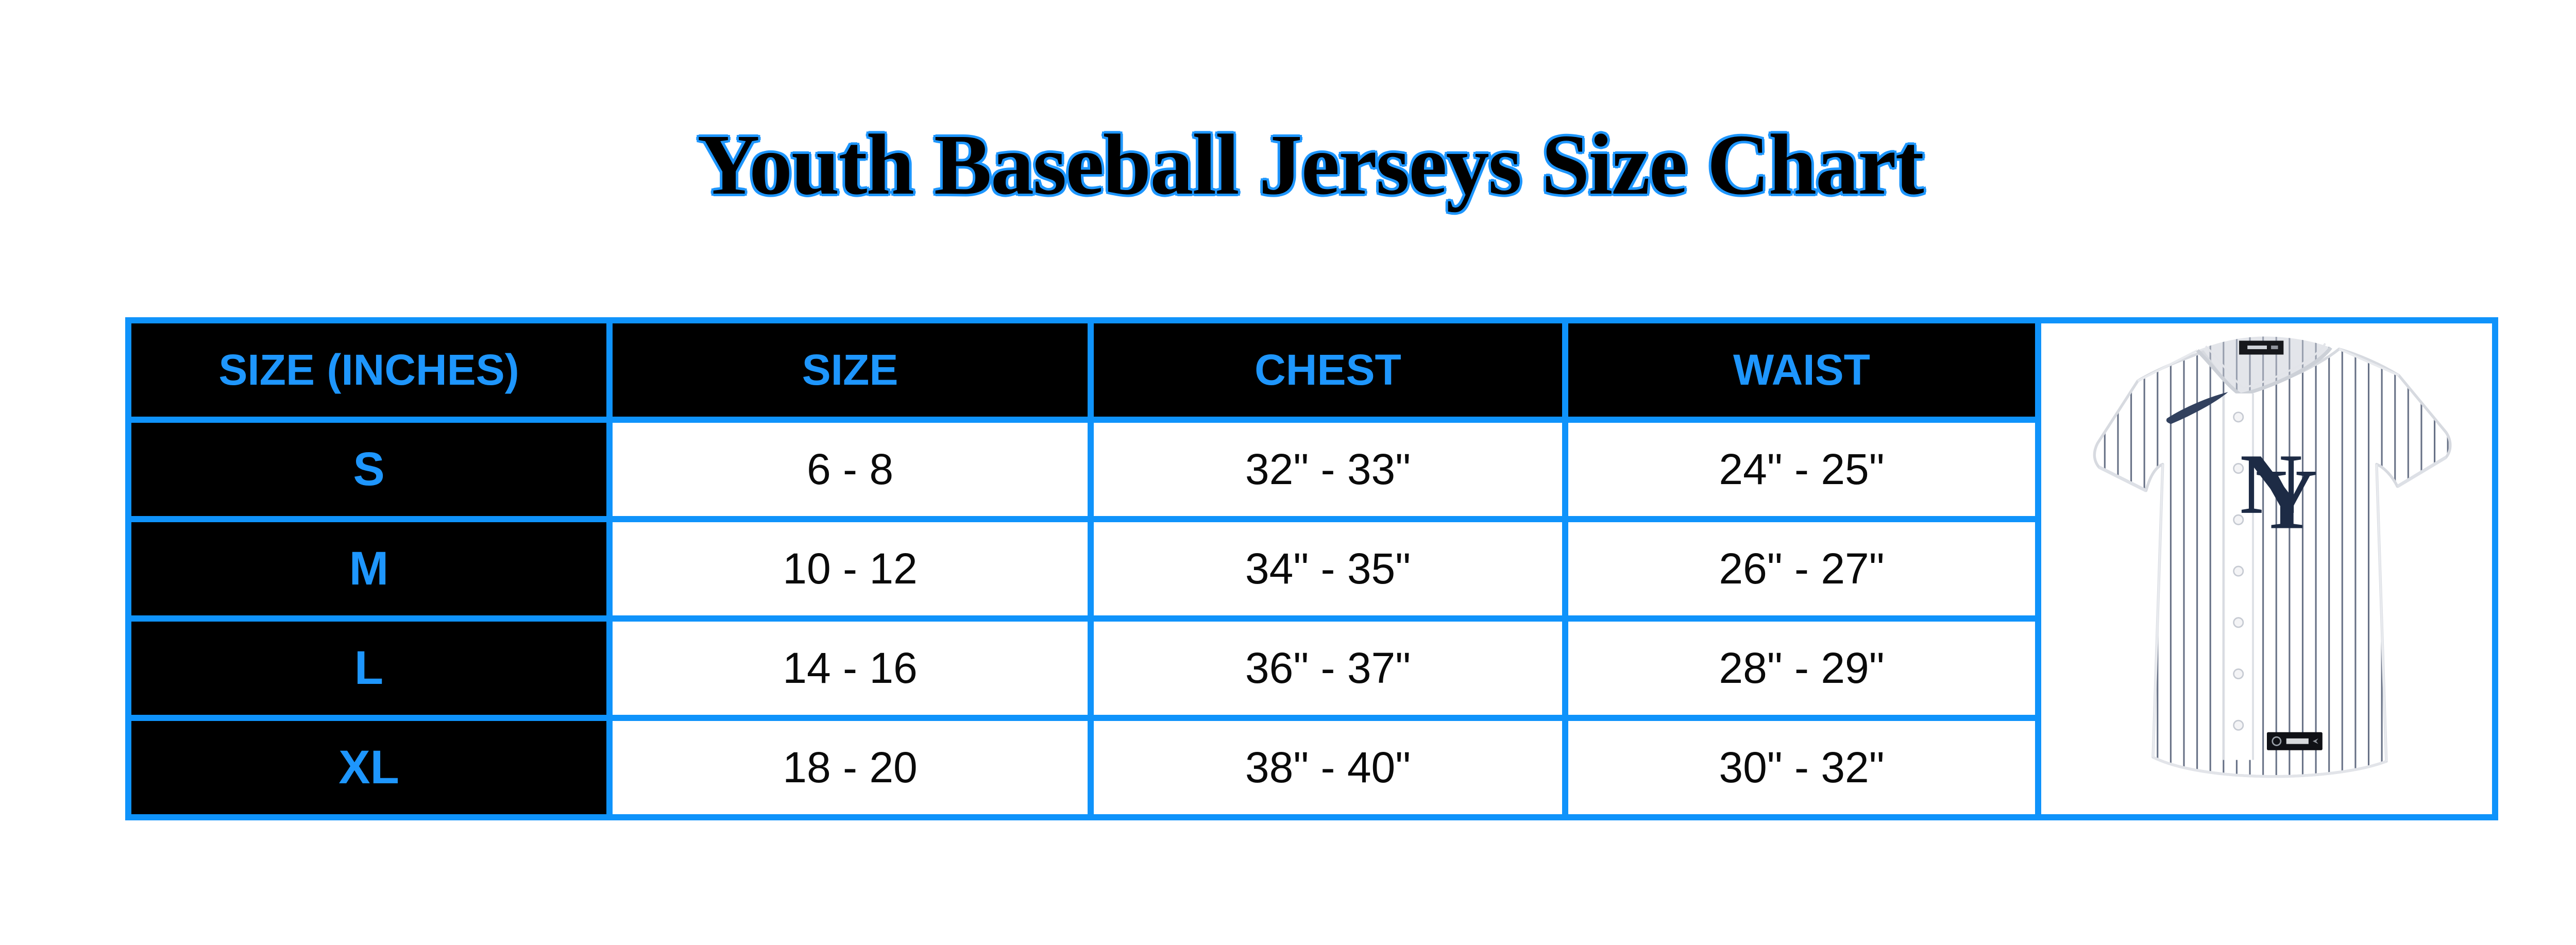  What do you see at coordinates (369, 370) in the screenshot?
I see `header-size-inches: SIZE (INCHES)` at bounding box center [369, 370].